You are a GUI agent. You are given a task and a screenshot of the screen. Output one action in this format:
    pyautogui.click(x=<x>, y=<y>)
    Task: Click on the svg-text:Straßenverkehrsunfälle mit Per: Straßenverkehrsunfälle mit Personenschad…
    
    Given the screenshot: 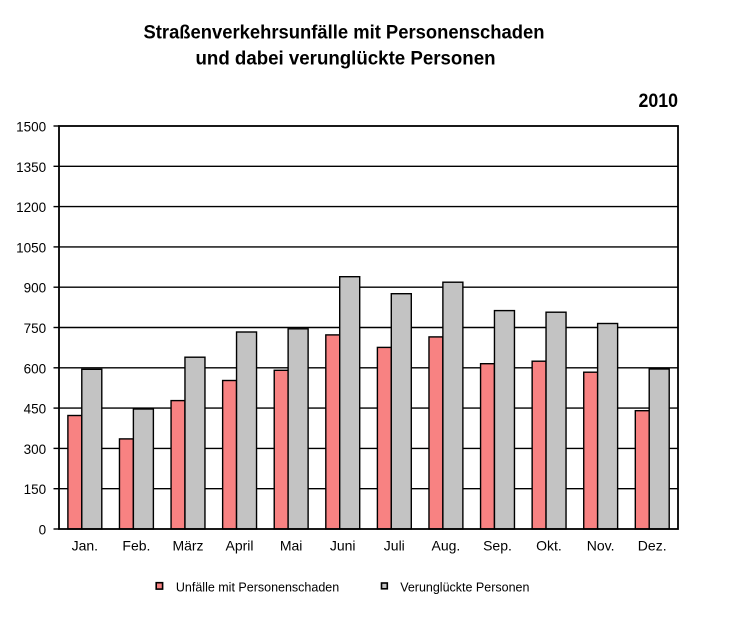 What is the action you would take?
    pyautogui.click(x=344, y=33)
    